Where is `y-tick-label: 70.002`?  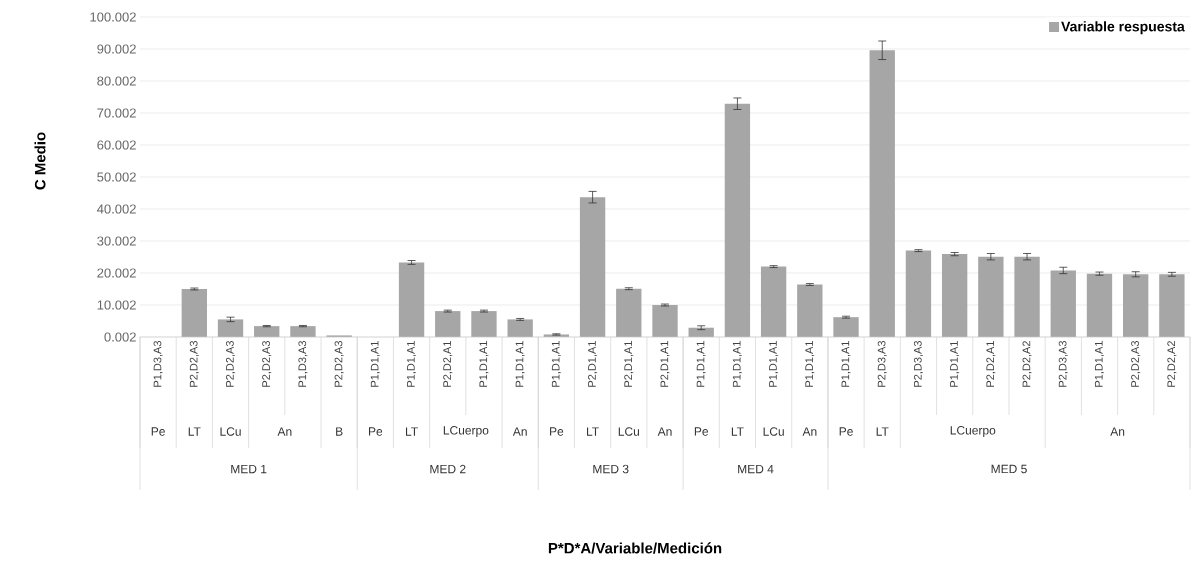
y-tick-label: 70.002 is located at coordinates (116, 113).